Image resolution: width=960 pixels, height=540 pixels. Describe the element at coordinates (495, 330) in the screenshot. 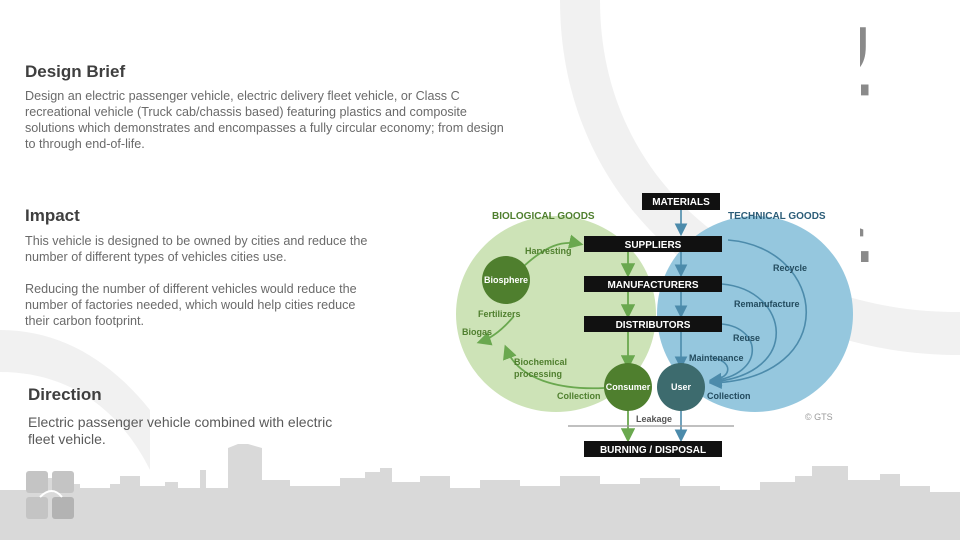

I see `biogas-arrow` at that location.